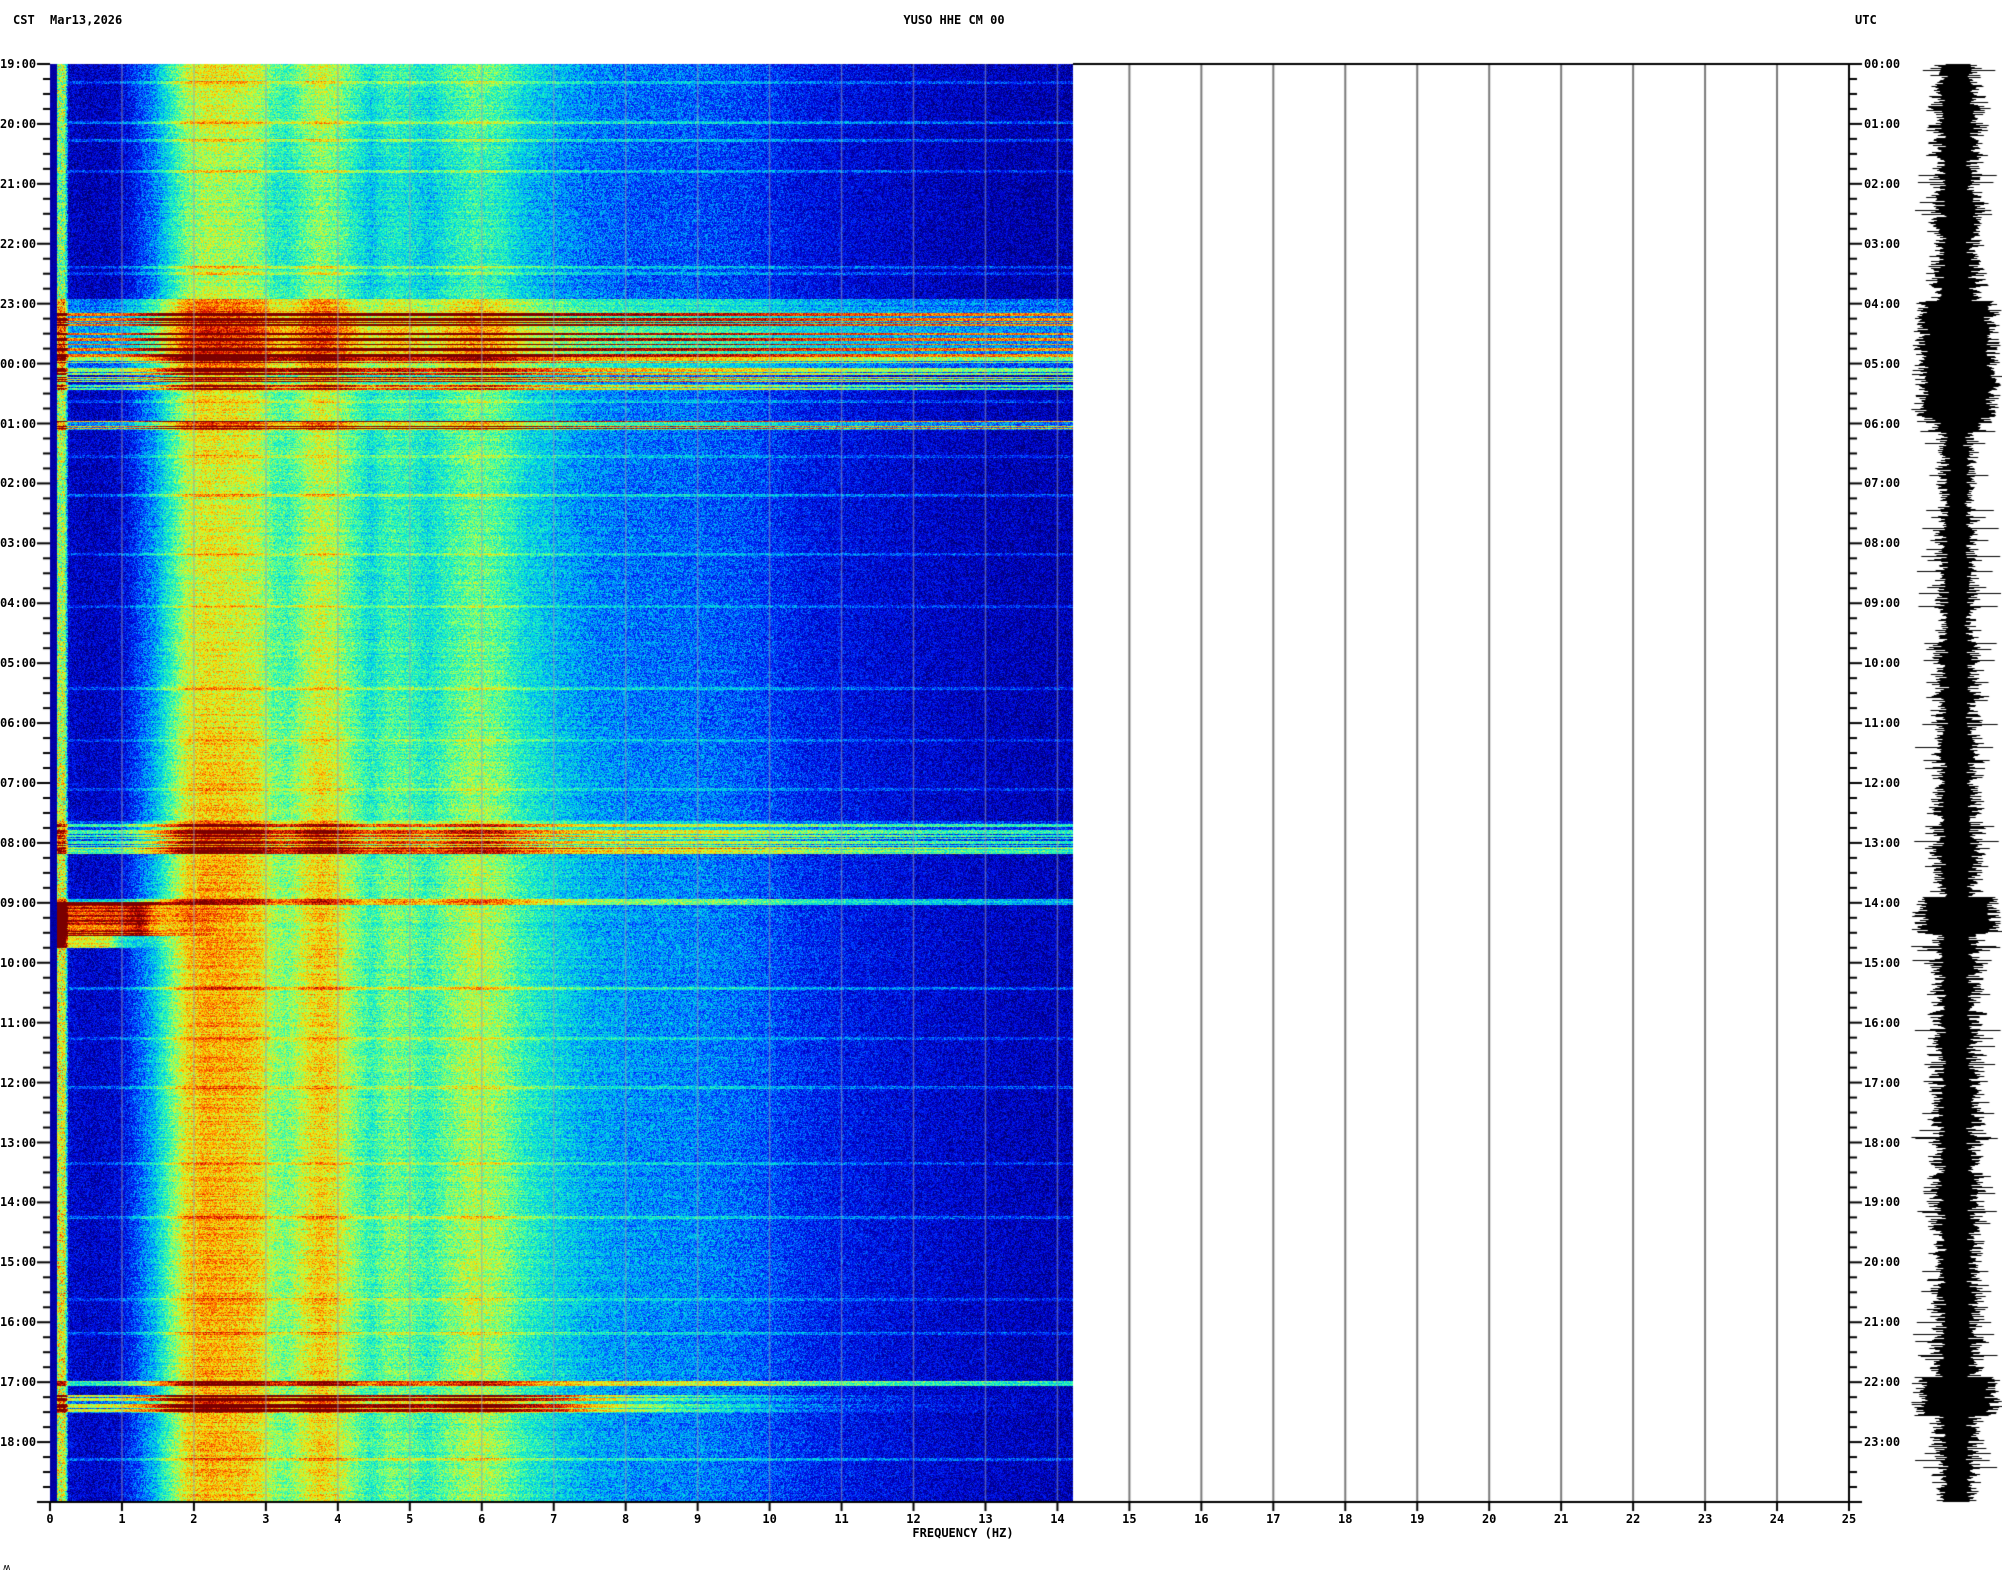 This screenshot has height=1584, width=2002. Describe the element at coordinates (18, 423) in the screenshot. I see `cst-time-label: 01:00` at that location.